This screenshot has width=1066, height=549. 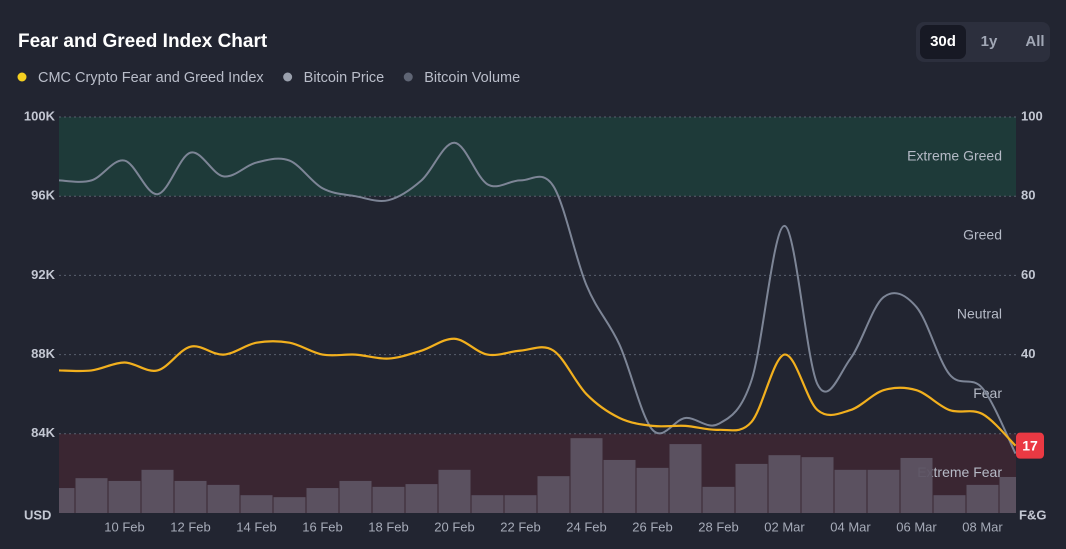 I want to click on current-badge, so click(x=1030, y=445).